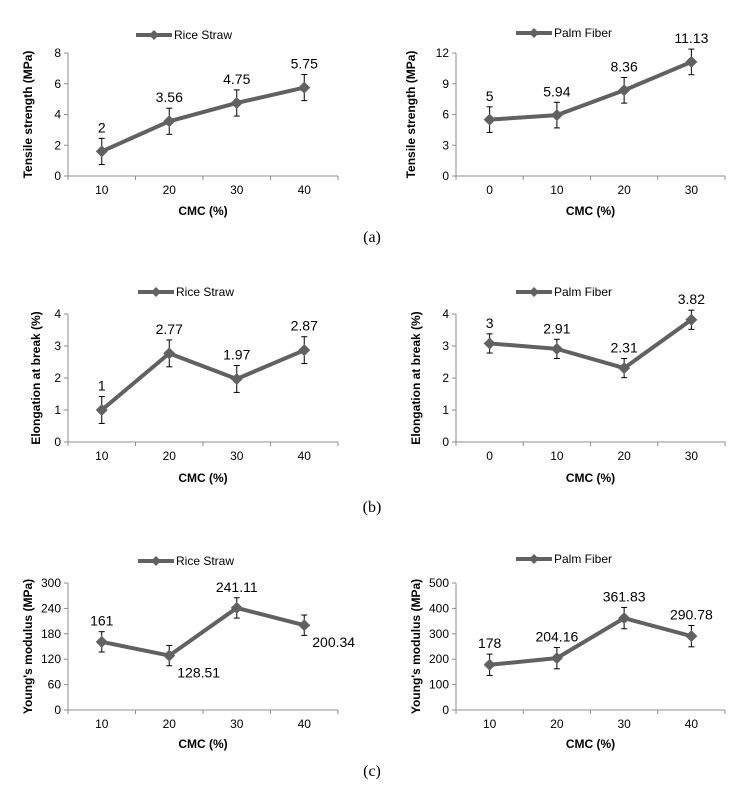  I want to click on data-label: 161, so click(102, 621).